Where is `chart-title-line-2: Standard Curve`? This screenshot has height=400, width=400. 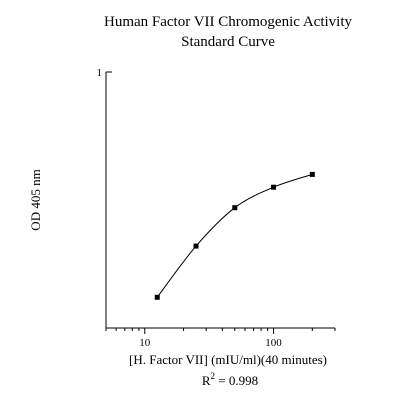
chart-title-line-2: Standard Curve is located at coordinates (228, 42).